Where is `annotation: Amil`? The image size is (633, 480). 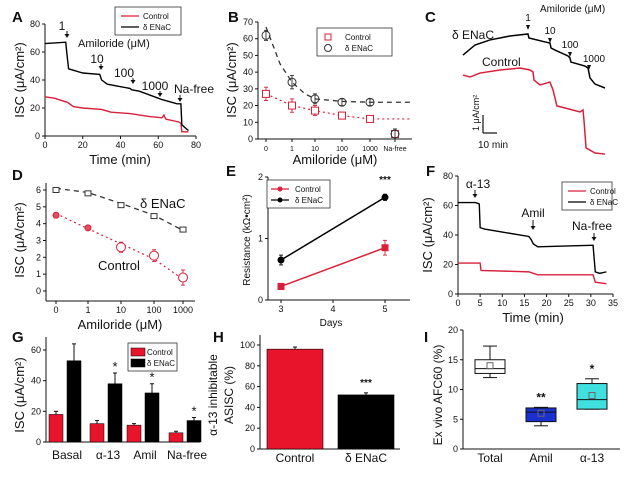 annotation: Amil is located at coordinates (532, 213).